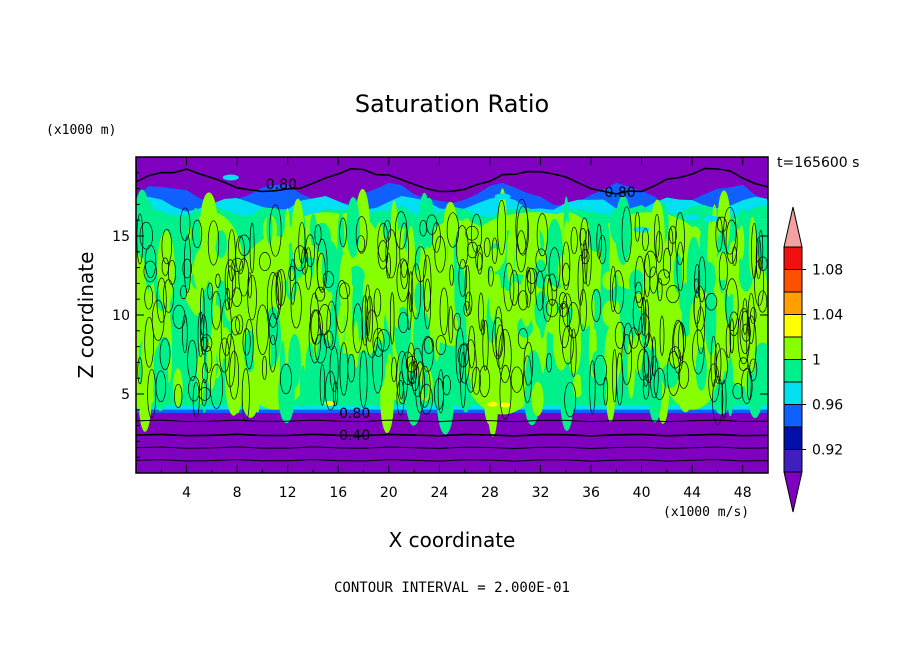  Describe the element at coordinates (452, 180) in the screenshot. I see `contour-line-080-upper` at that location.